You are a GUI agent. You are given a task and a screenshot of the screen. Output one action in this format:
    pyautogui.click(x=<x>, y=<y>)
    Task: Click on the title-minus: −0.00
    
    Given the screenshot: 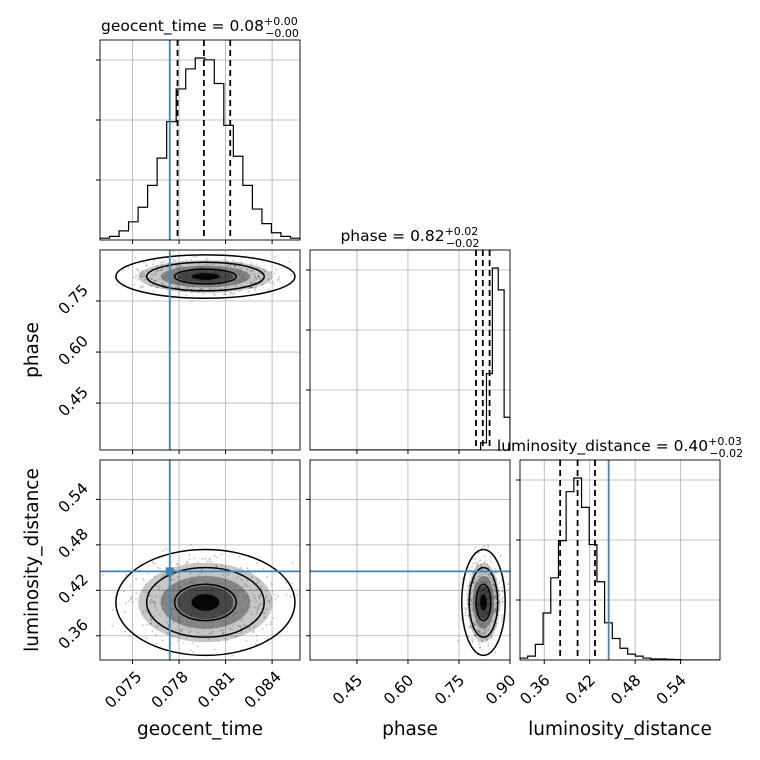 What is the action you would take?
    pyautogui.click(x=282, y=33)
    